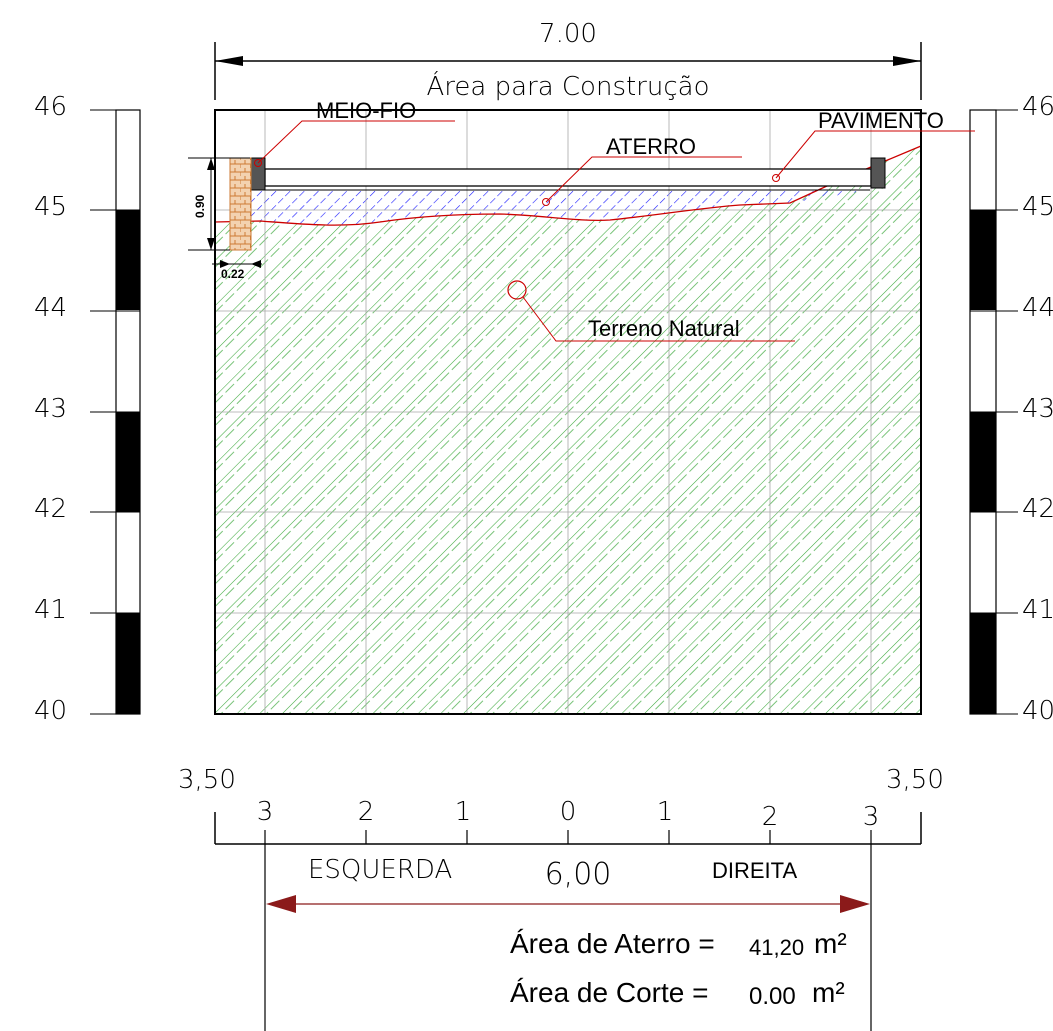 This screenshot has height=1031, width=1053. I want to click on offset-tick-left-1: 1, so click(463, 812).